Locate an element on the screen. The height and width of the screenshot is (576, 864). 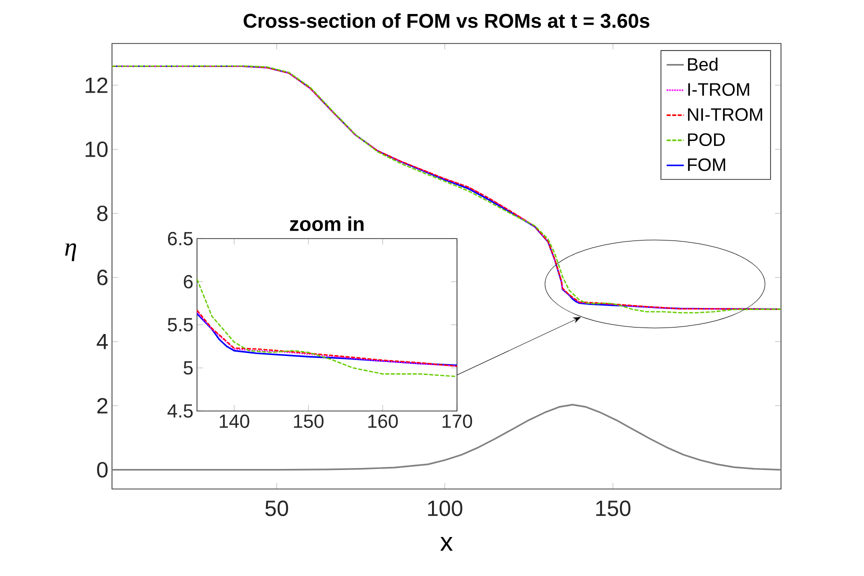
y-tick-label: 10 is located at coordinates (97, 149).